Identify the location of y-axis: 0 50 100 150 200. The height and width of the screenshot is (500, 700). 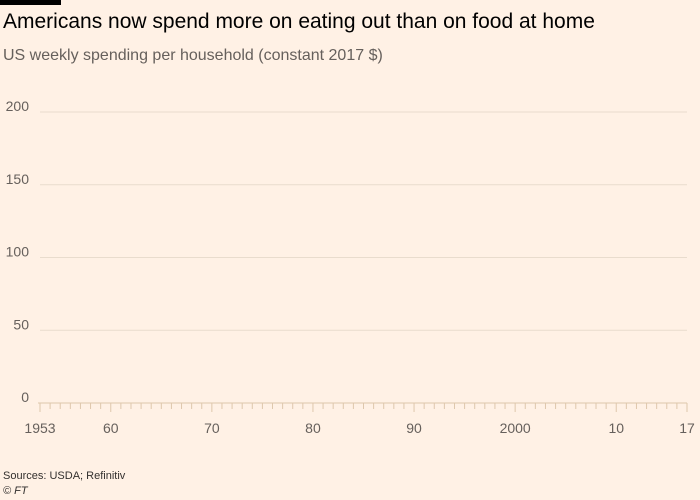
(18, 251).